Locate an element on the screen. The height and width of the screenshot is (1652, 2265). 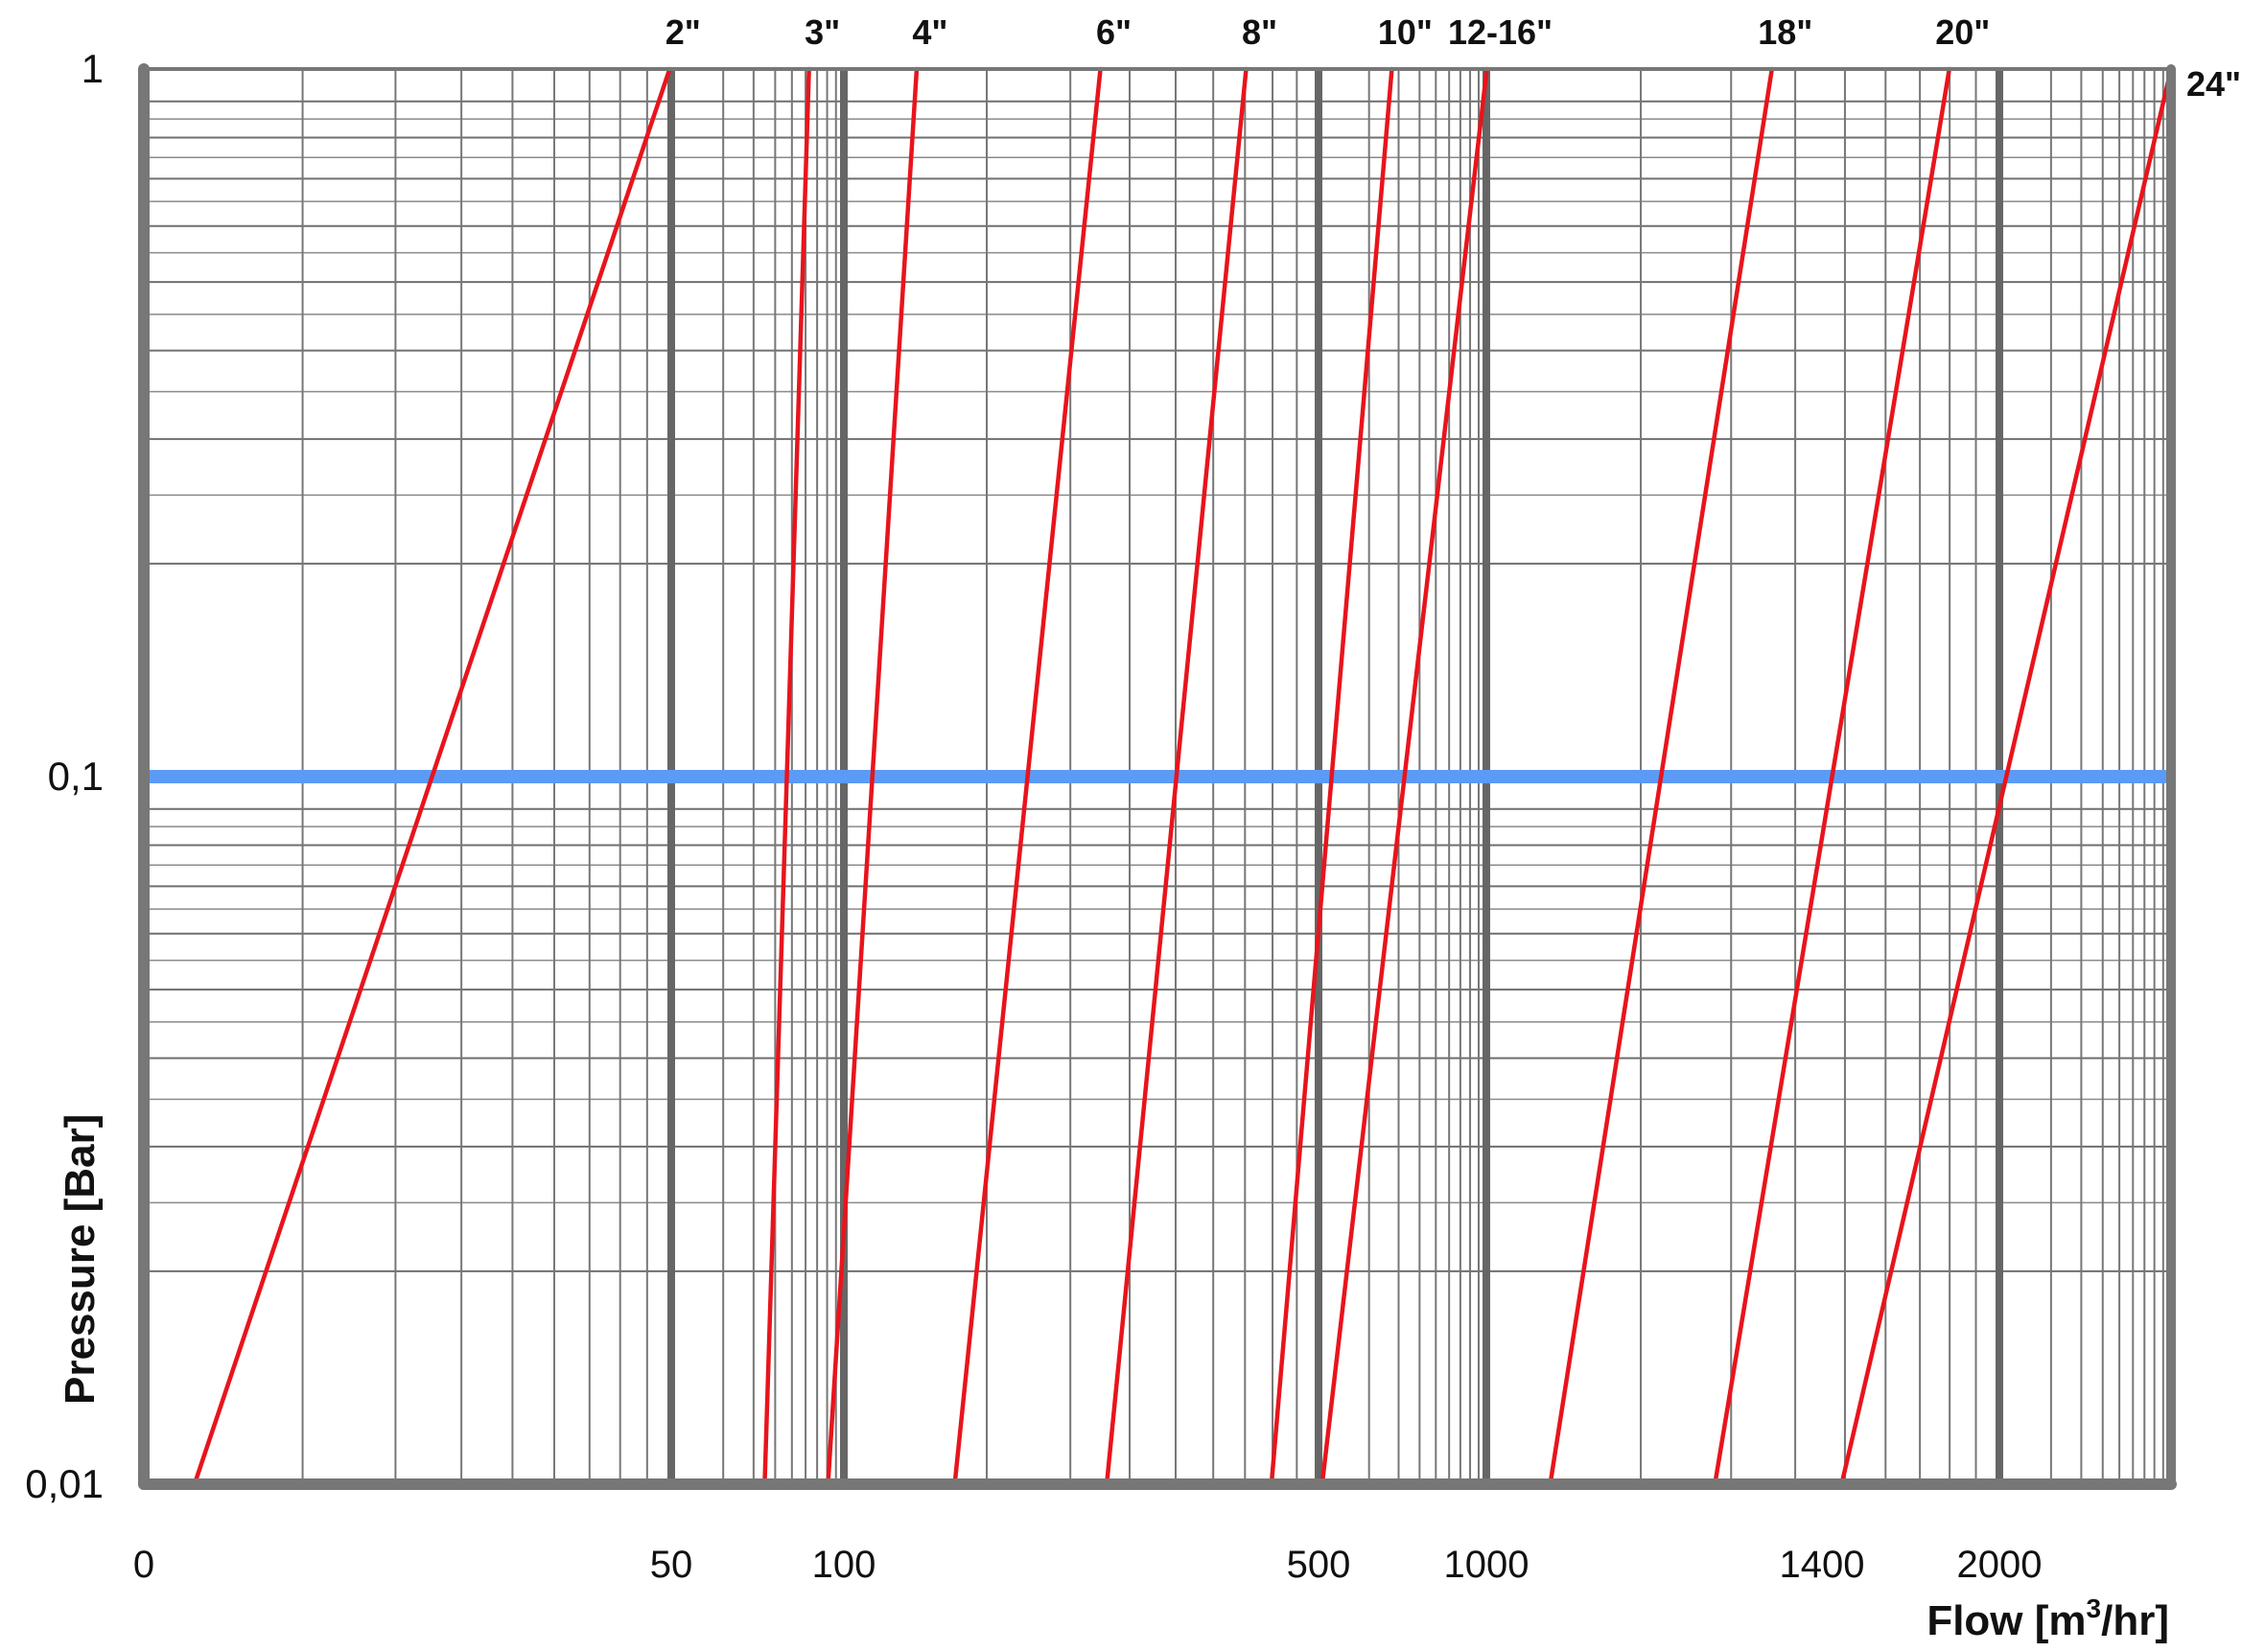
x-axis-label: Flow [m3/hr] is located at coordinates (2048, 1619).